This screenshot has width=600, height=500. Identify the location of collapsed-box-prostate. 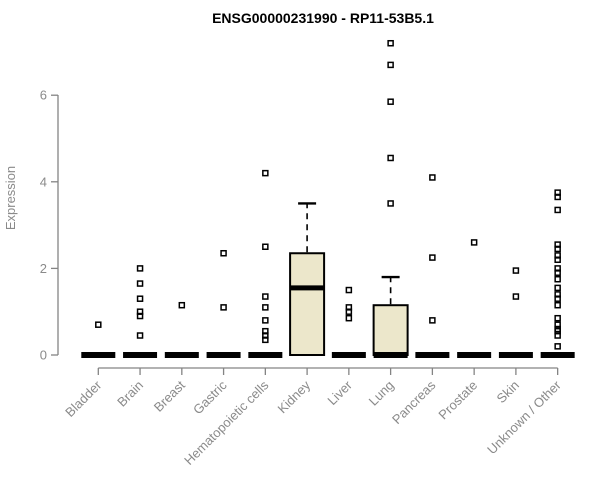
(474, 355).